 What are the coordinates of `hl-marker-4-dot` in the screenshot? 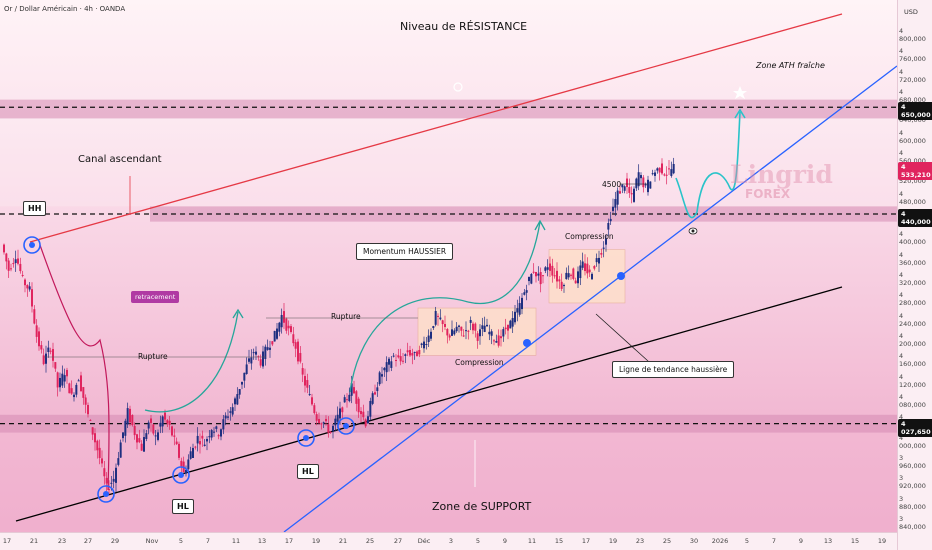 It's located at (346, 426).